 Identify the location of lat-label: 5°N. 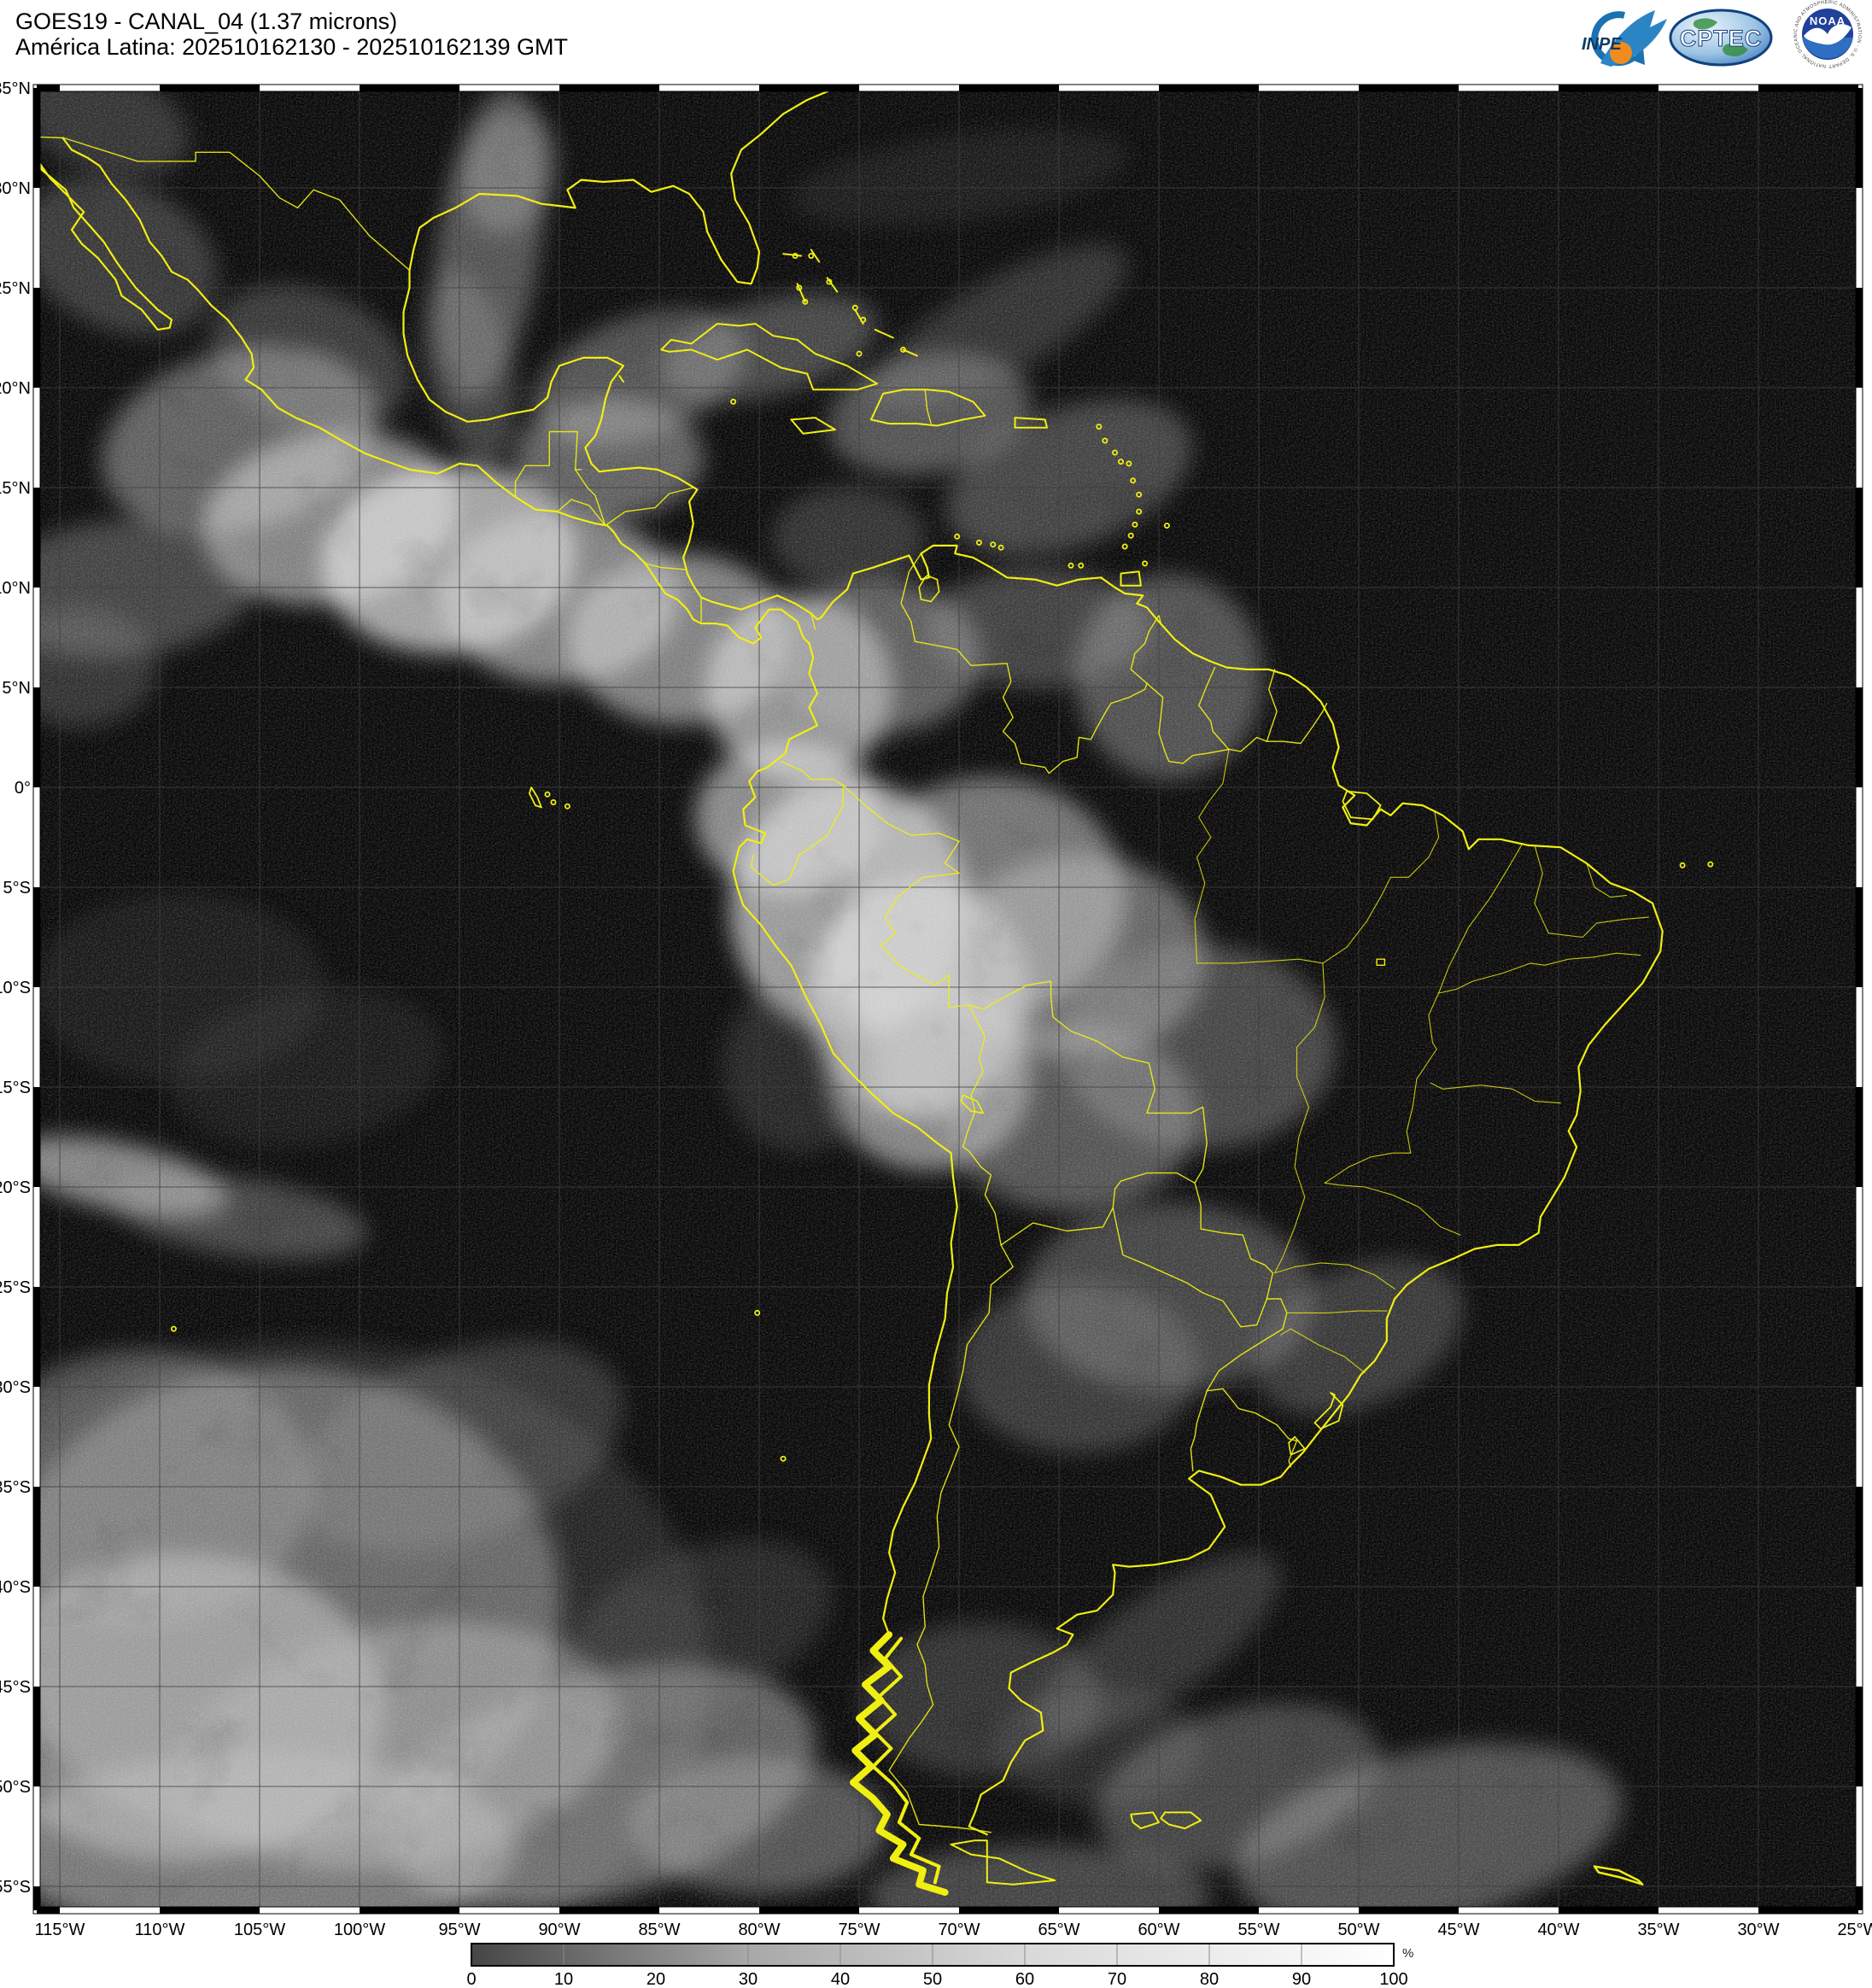
(16, 688).